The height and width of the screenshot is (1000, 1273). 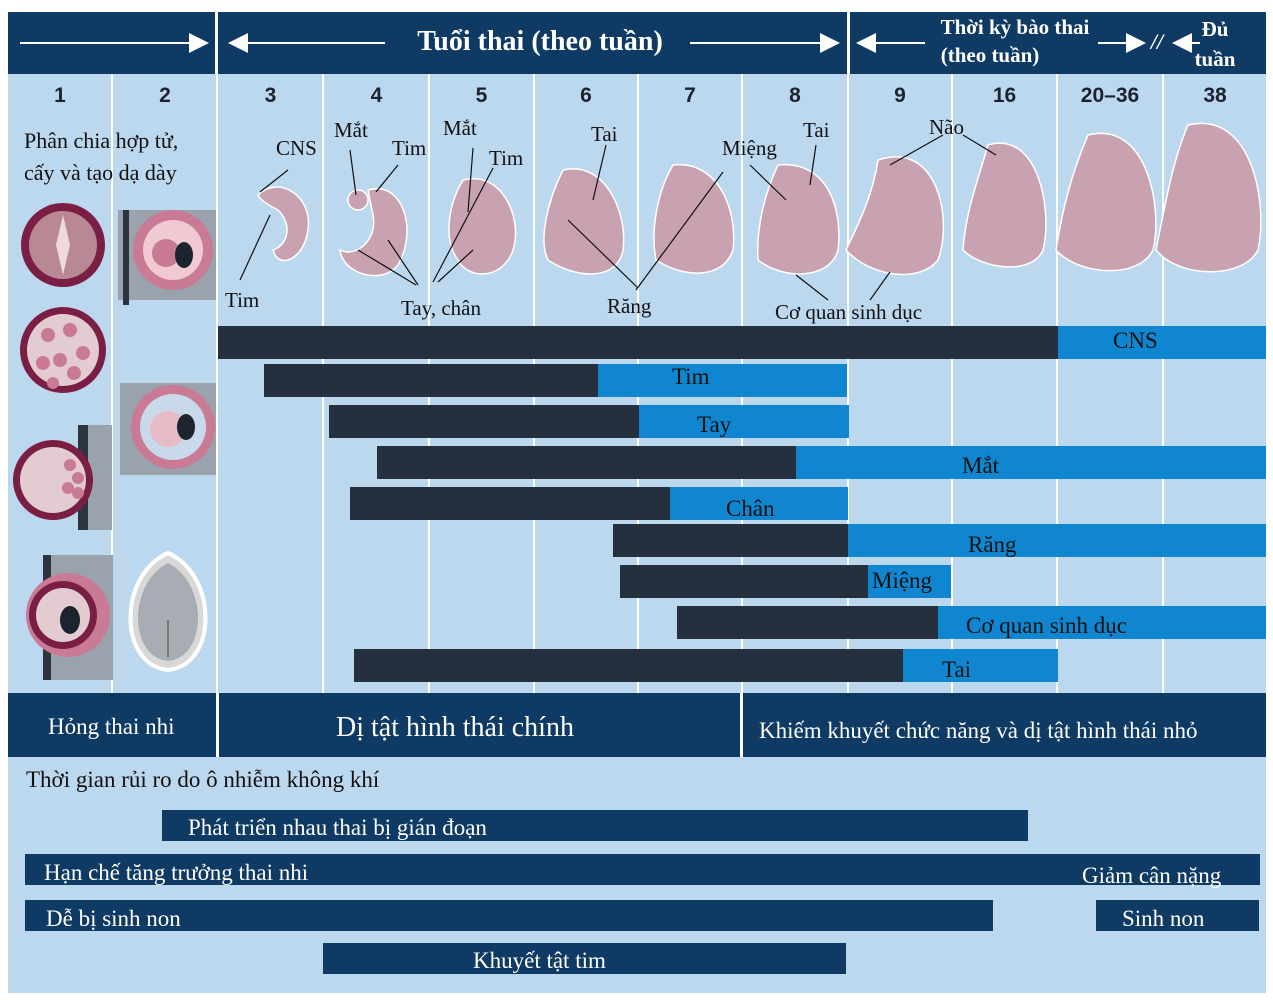 What do you see at coordinates (946, 127) in the screenshot?
I see `label-brain: Não` at bounding box center [946, 127].